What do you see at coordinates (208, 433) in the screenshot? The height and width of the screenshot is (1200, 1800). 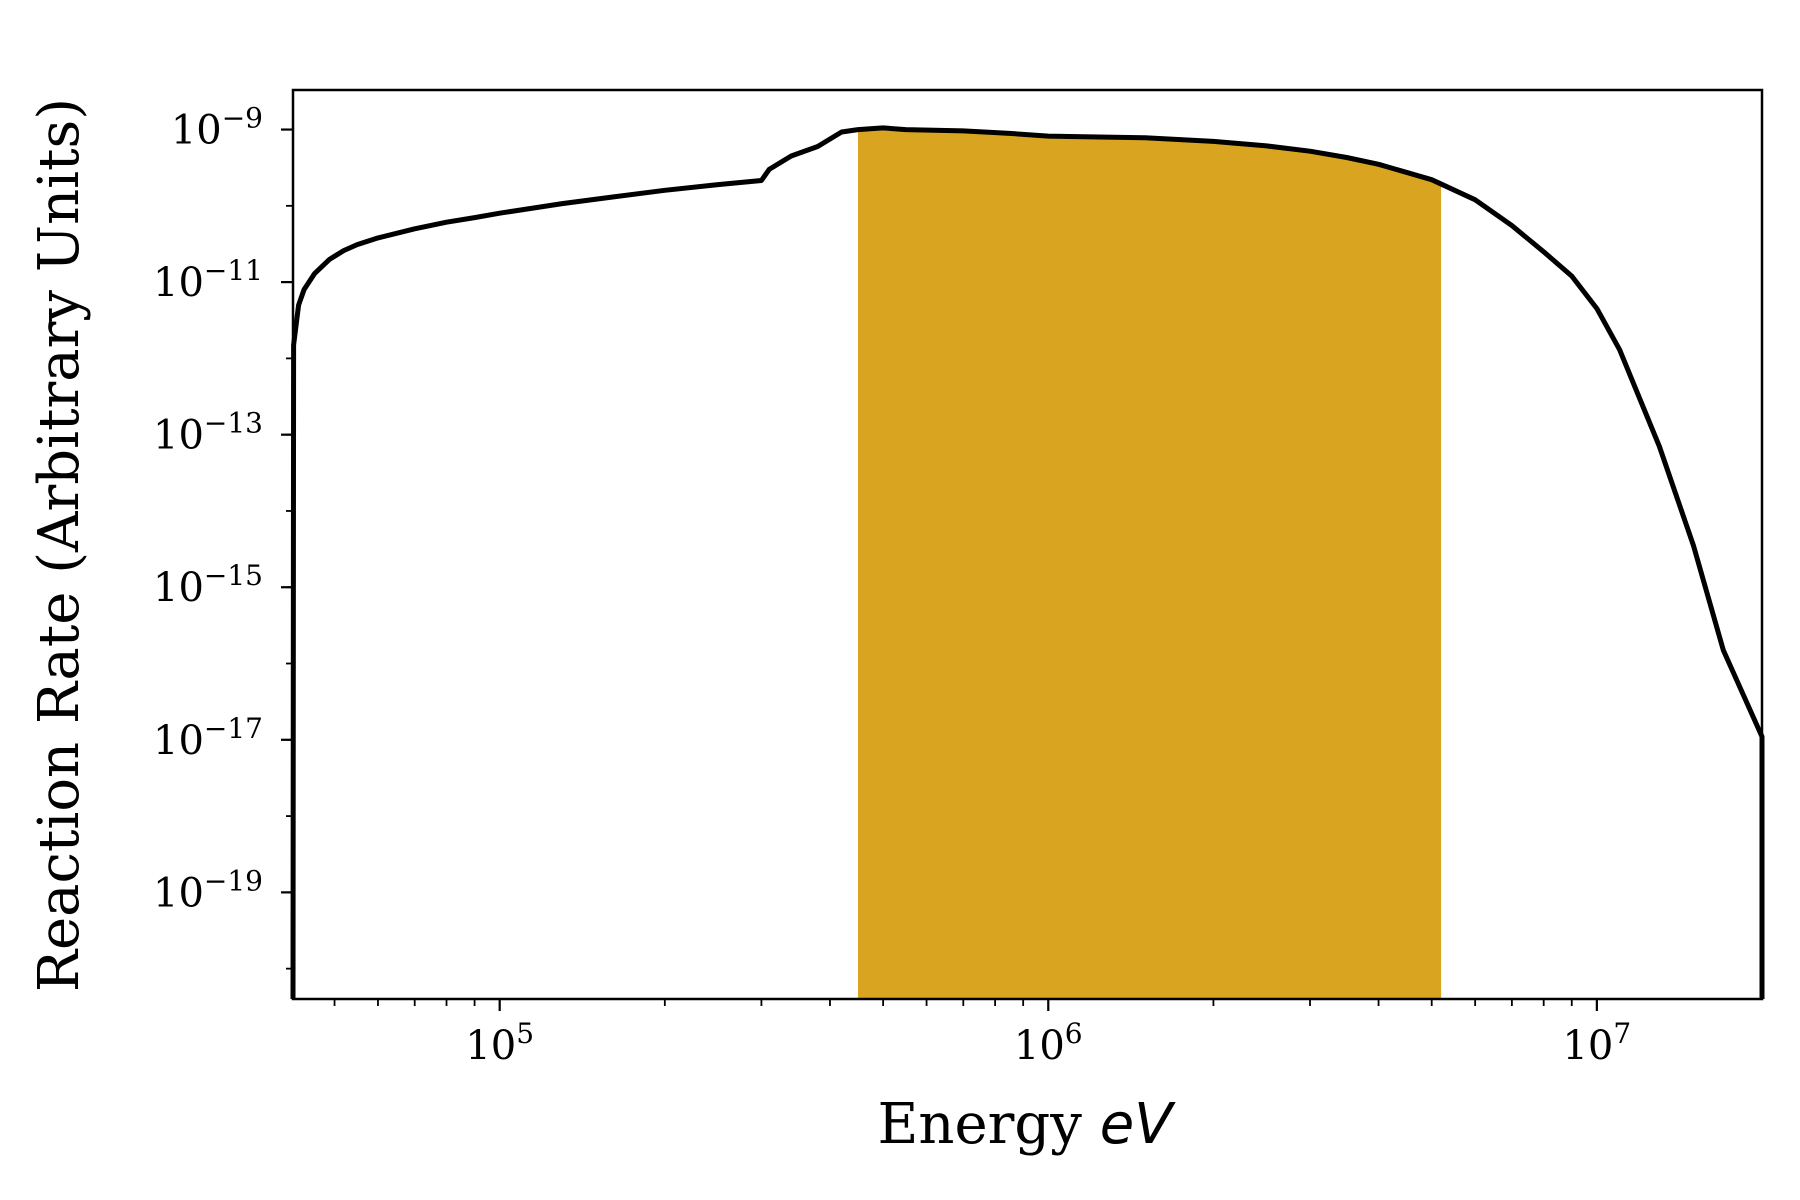 I see `y-tick-label: 10−13` at bounding box center [208, 433].